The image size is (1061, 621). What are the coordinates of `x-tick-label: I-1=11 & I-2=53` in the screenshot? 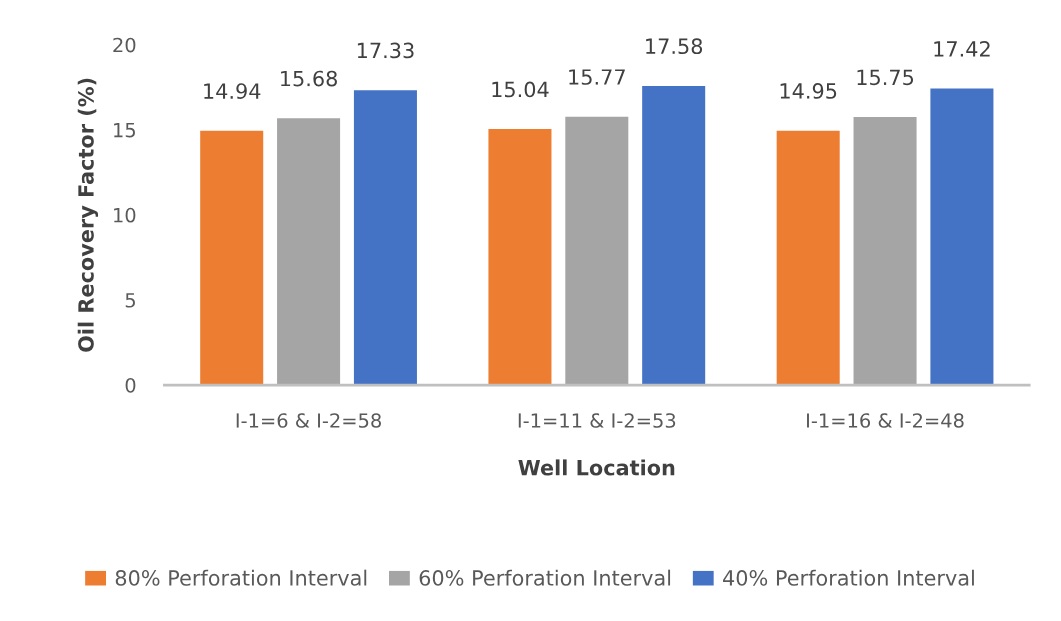 It's located at (597, 420).